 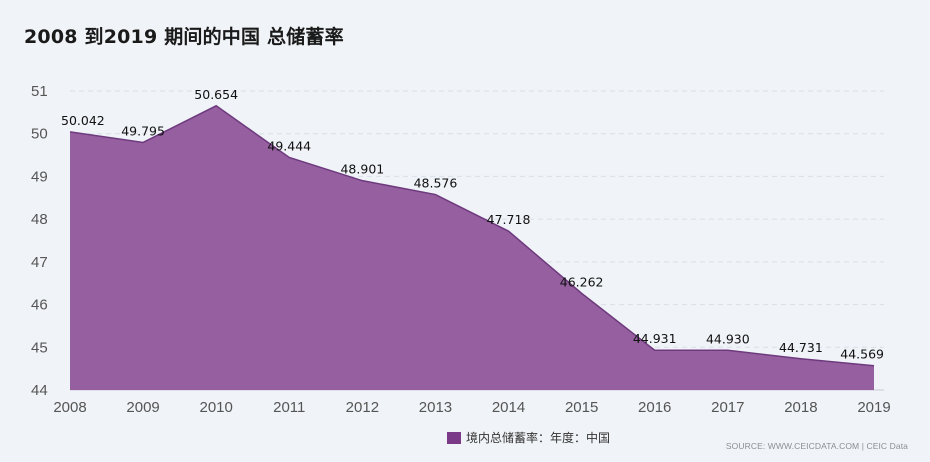 I want to click on data-label: 44.731, so click(x=801, y=347).